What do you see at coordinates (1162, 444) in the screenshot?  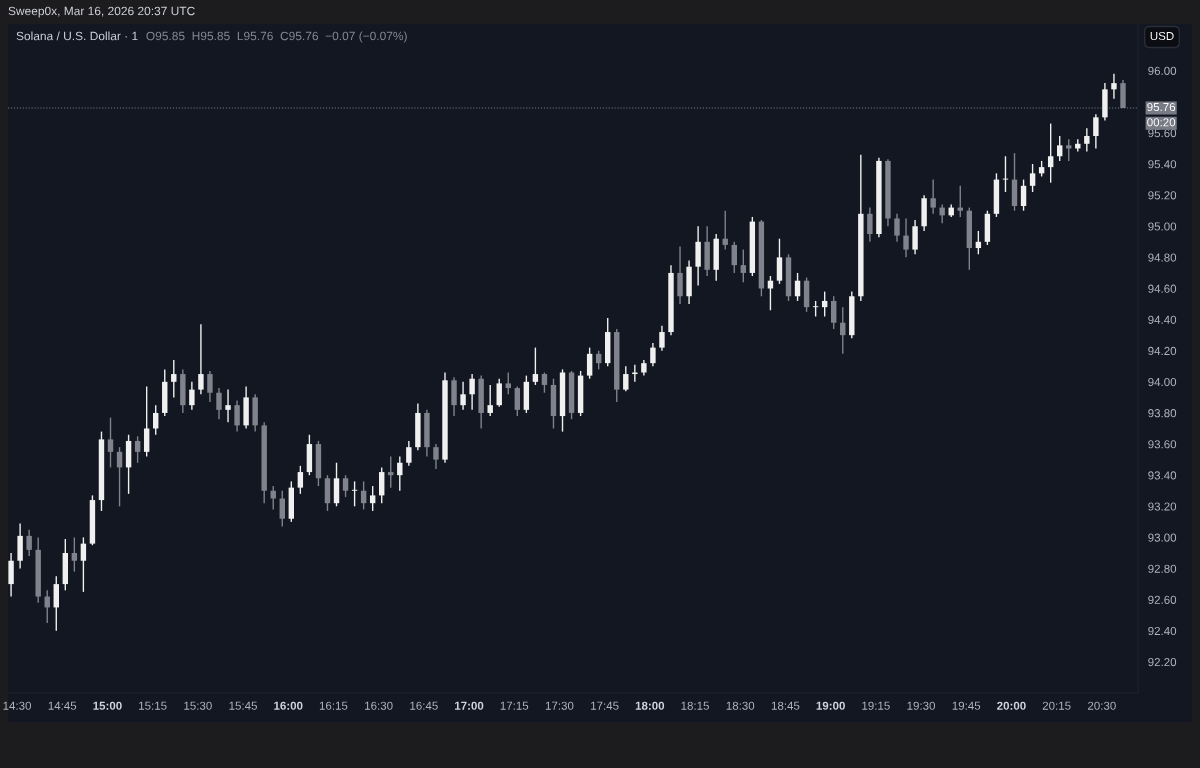 I see `y-tick-label: 93.60` at bounding box center [1162, 444].